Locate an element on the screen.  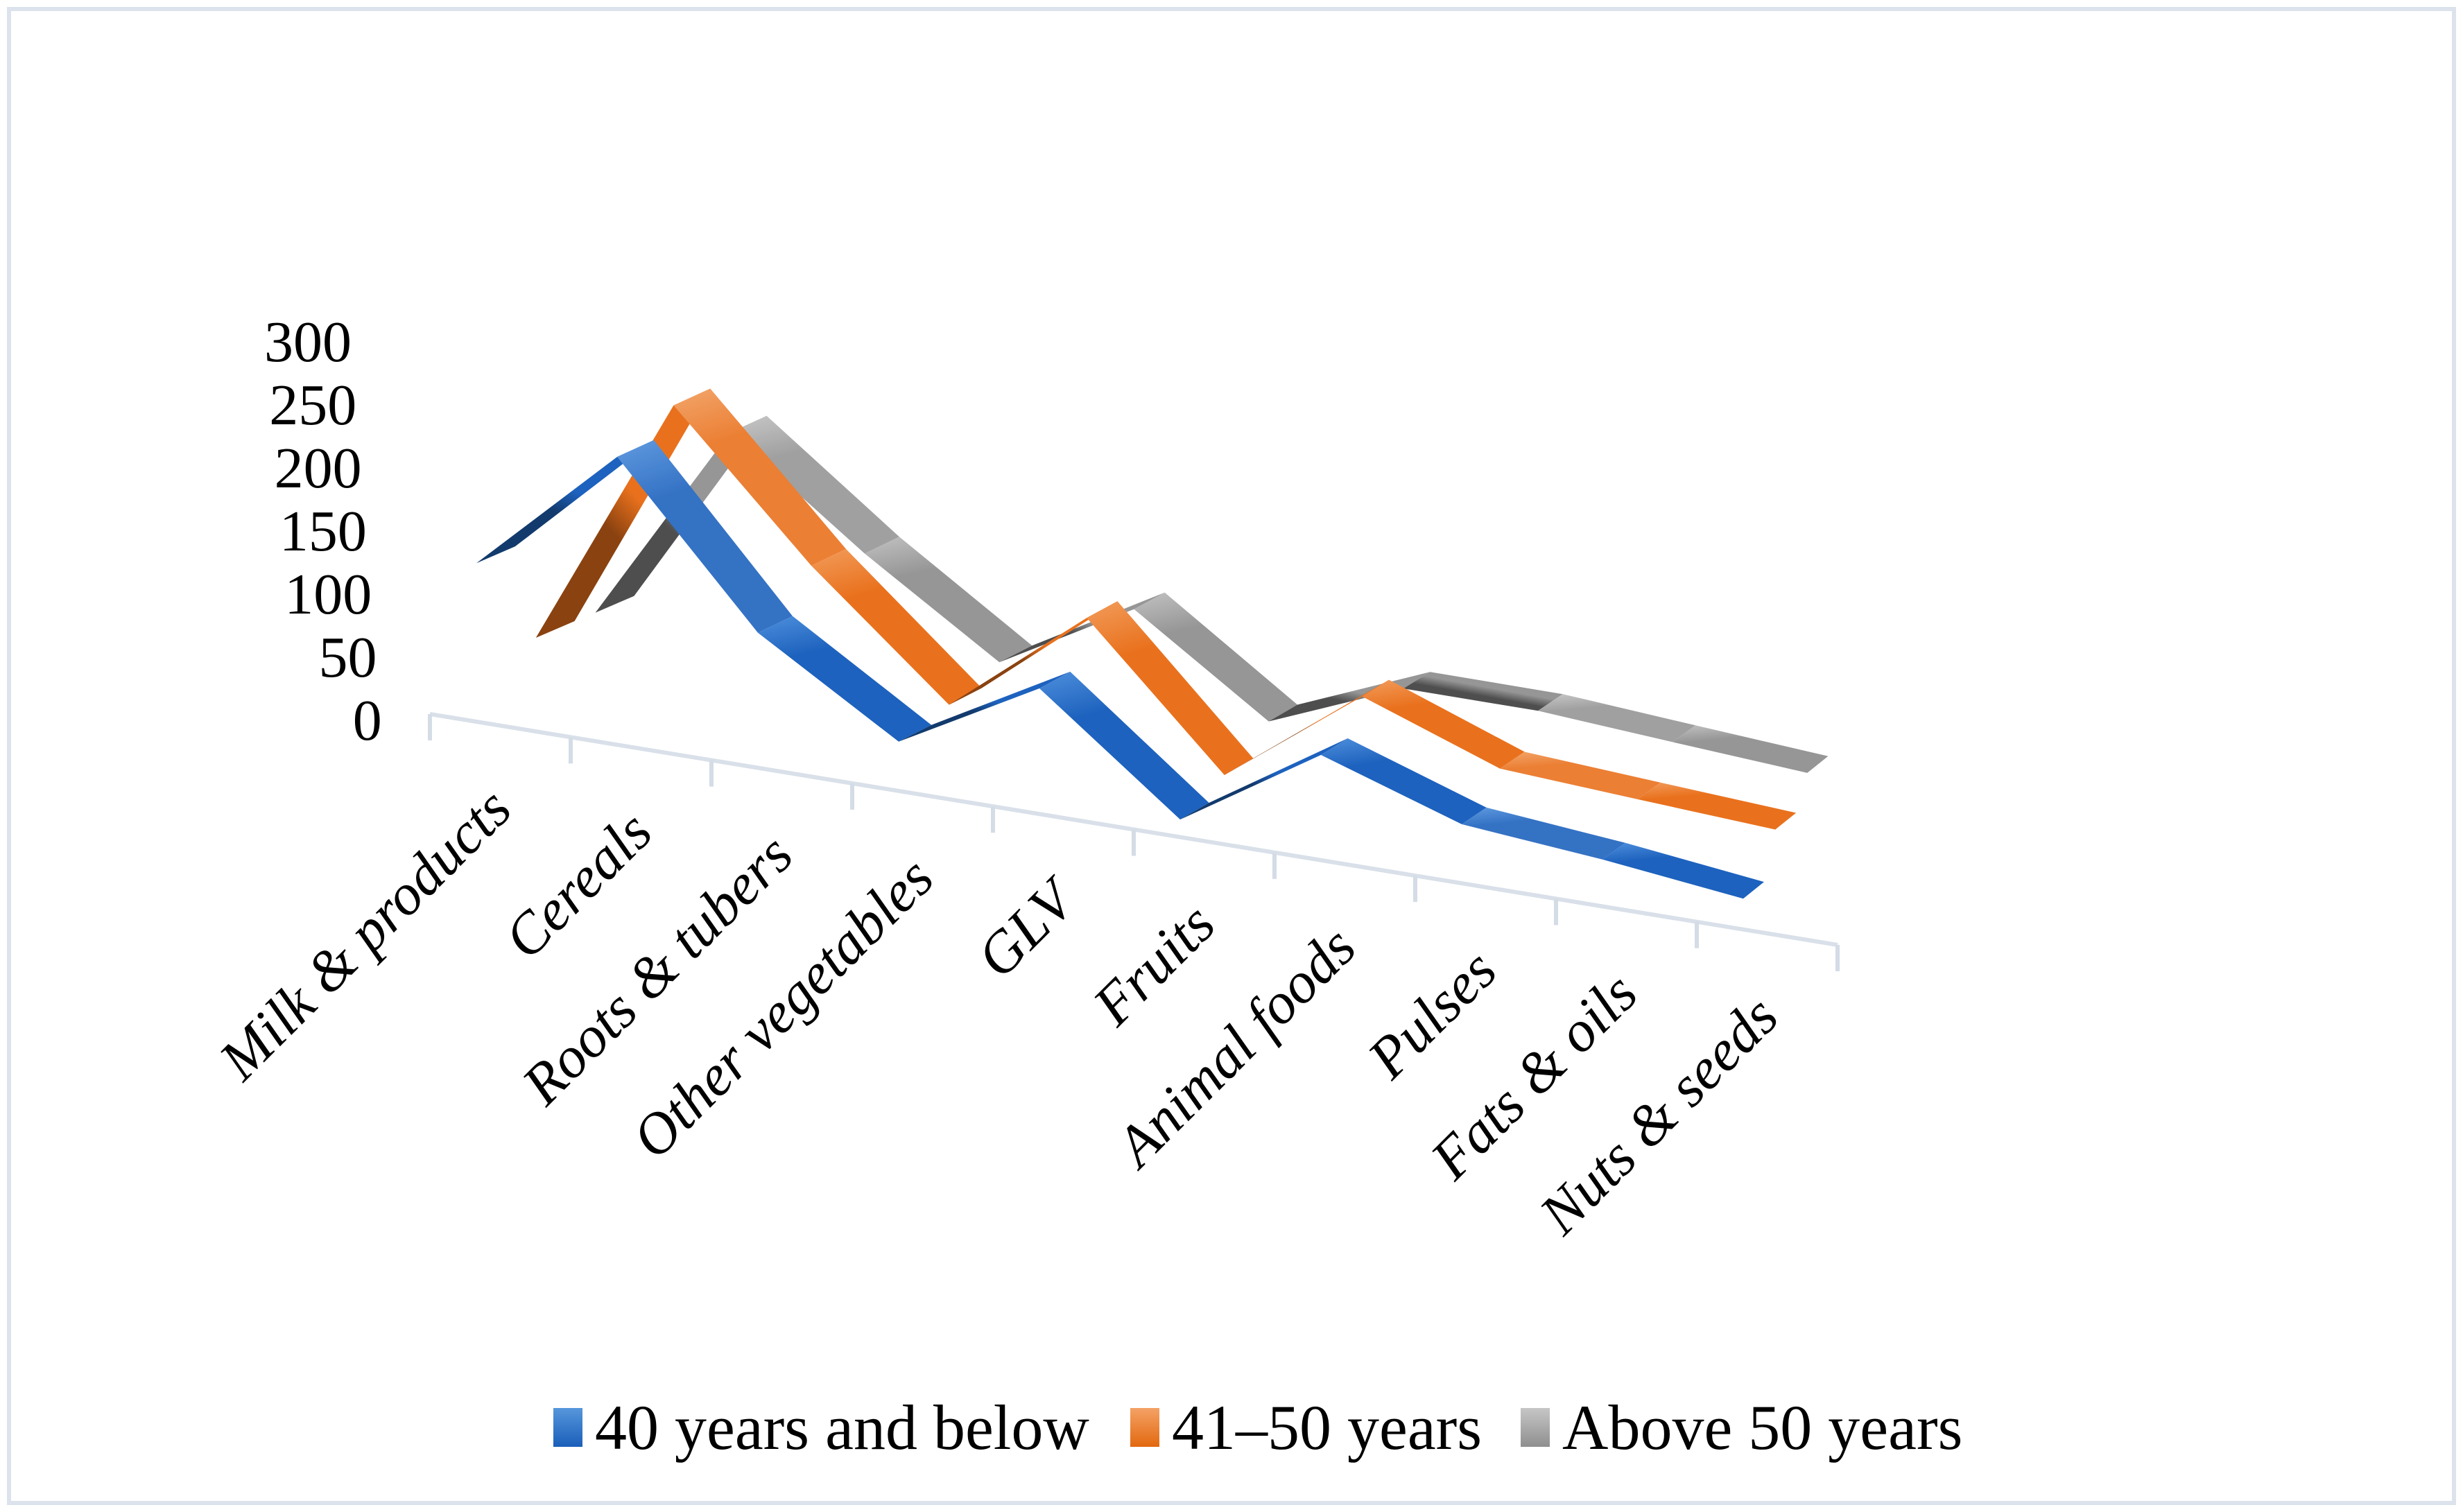
legend-label: 41–50 years is located at coordinates (1327, 1428).